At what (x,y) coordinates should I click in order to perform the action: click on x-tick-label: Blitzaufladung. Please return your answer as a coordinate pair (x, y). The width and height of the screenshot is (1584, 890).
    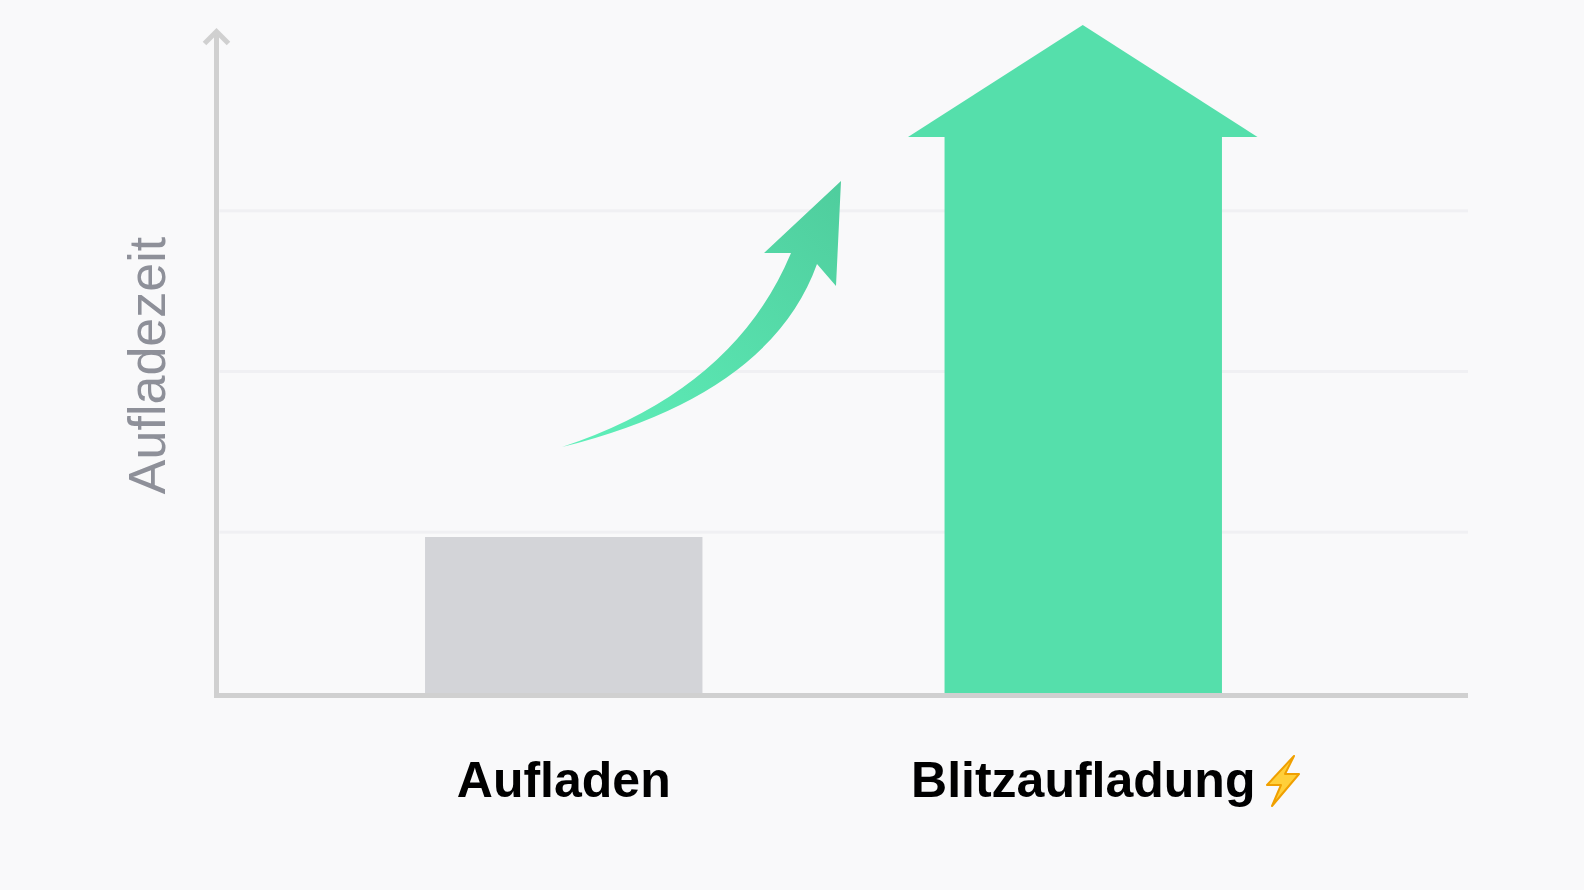
    Looking at the image, I should click on (1083, 779).